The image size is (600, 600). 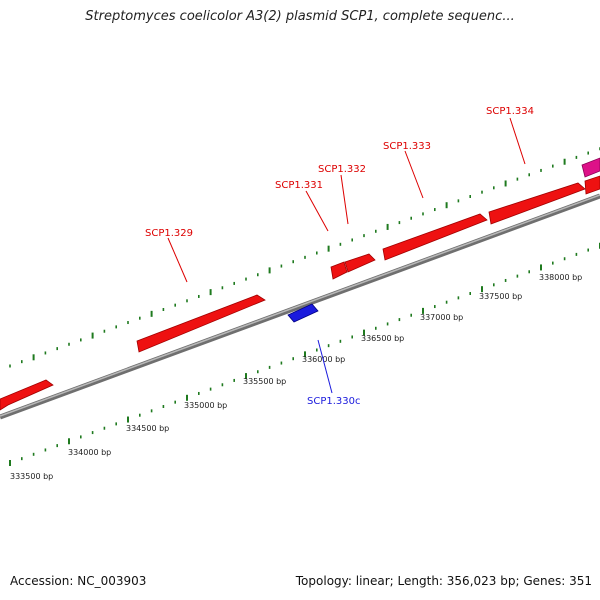 What do you see at coordinates (407, 146) in the screenshot?
I see `gene-label: SCP1.333` at bounding box center [407, 146].